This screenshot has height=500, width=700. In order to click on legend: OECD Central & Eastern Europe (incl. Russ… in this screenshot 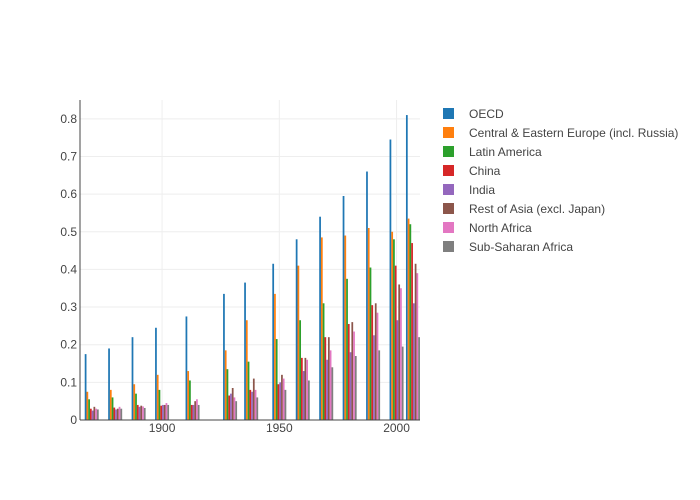, I will do `click(560, 180)`.